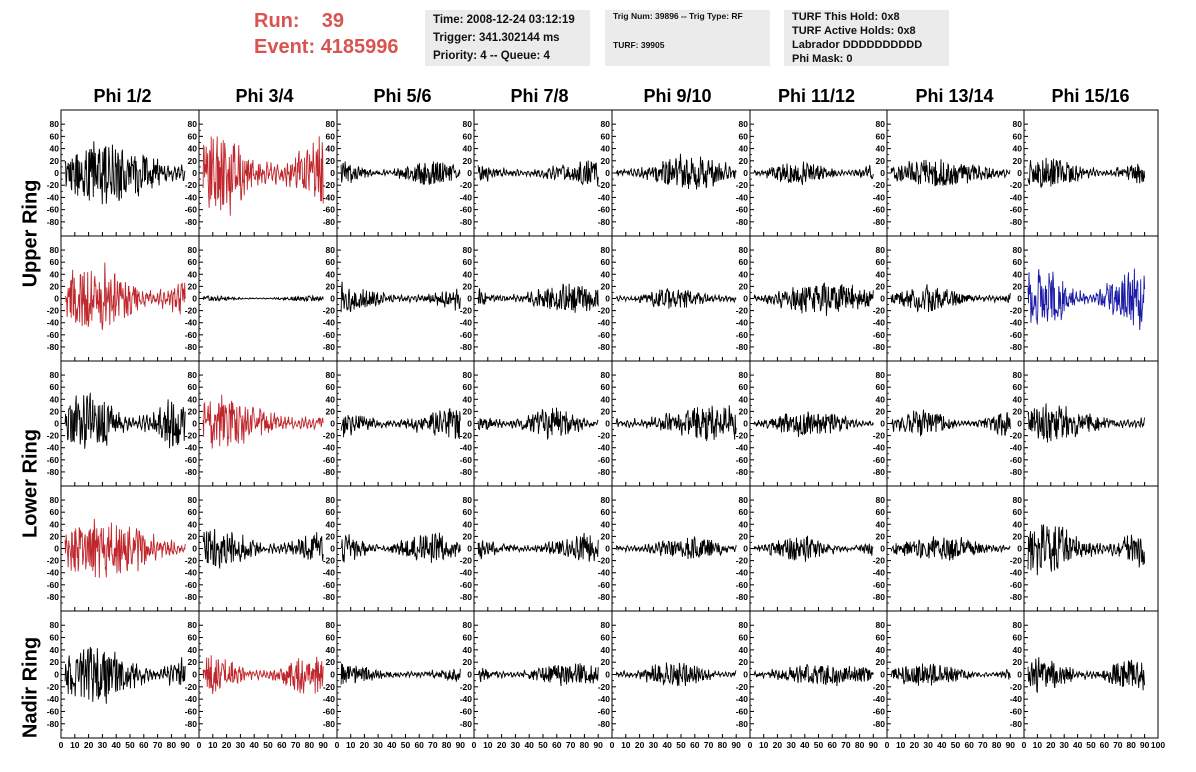 Image resolution: width=1196 pixels, height=772 pixels. What do you see at coordinates (915, 745) in the screenshot?
I see `x-tick-label: 20` at bounding box center [915, 745].